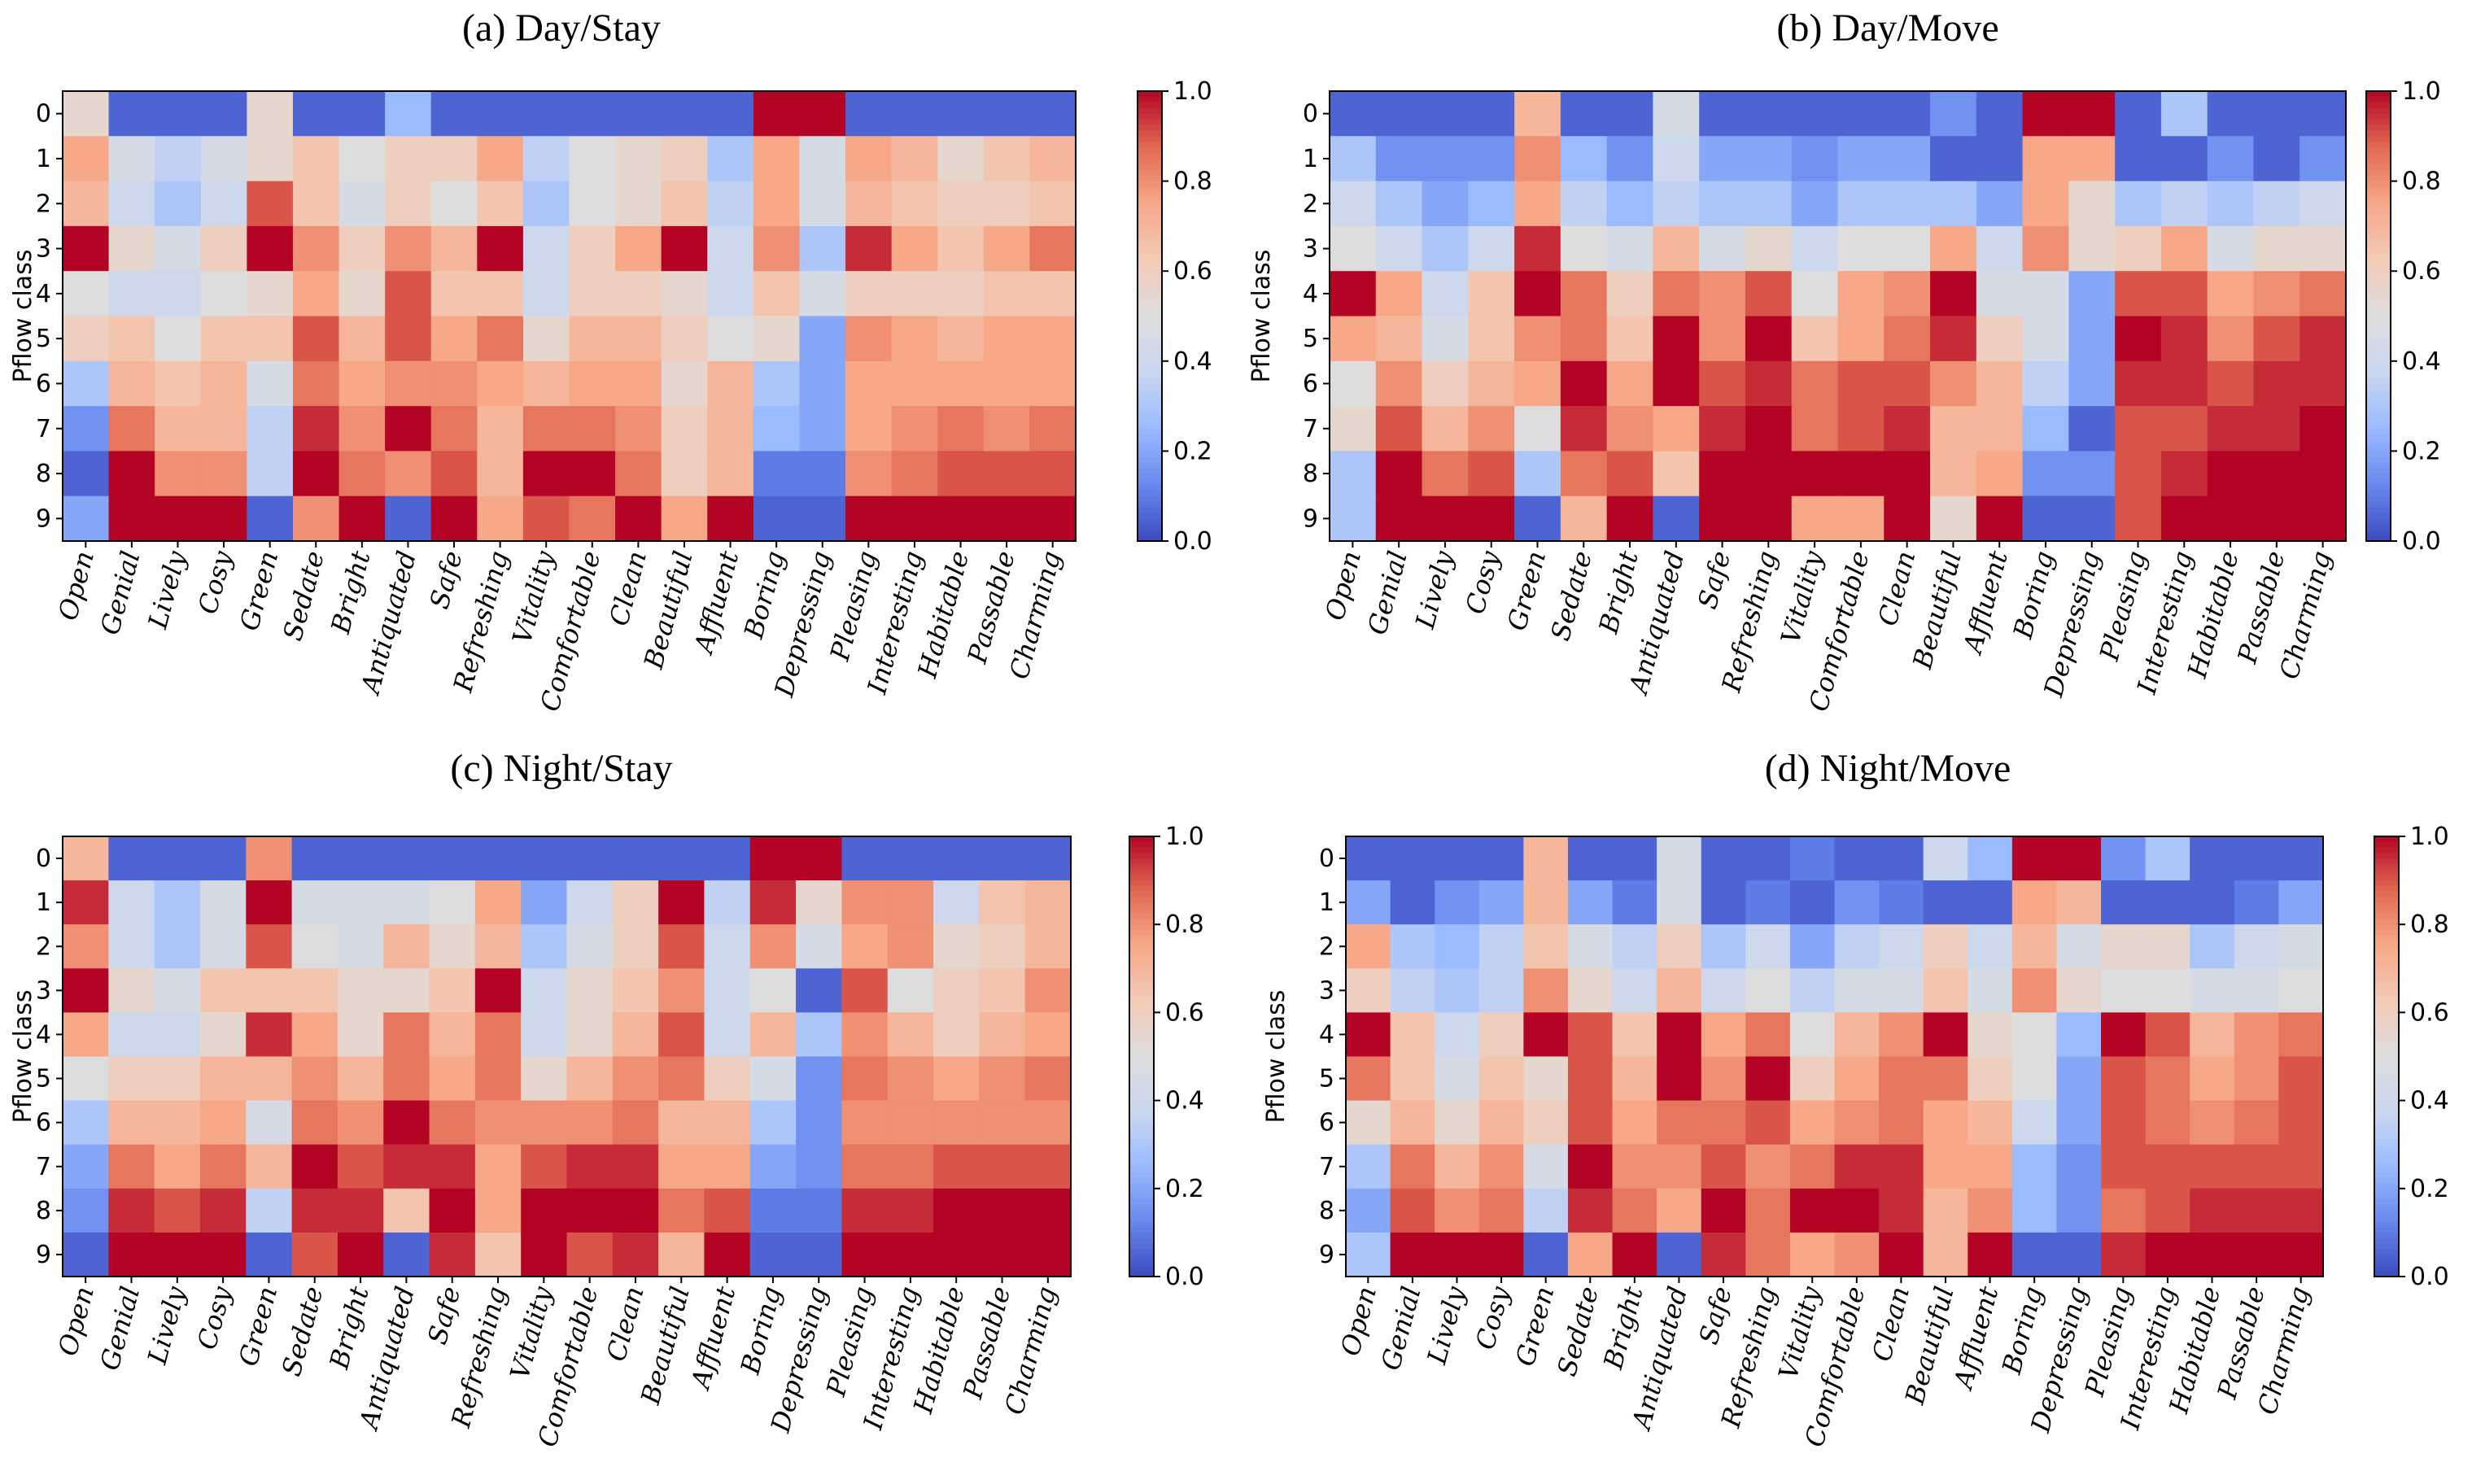  Describe the element at coordinates (1535, 1326) in the screenshot. I see `x-tick-label: Green` at that location.